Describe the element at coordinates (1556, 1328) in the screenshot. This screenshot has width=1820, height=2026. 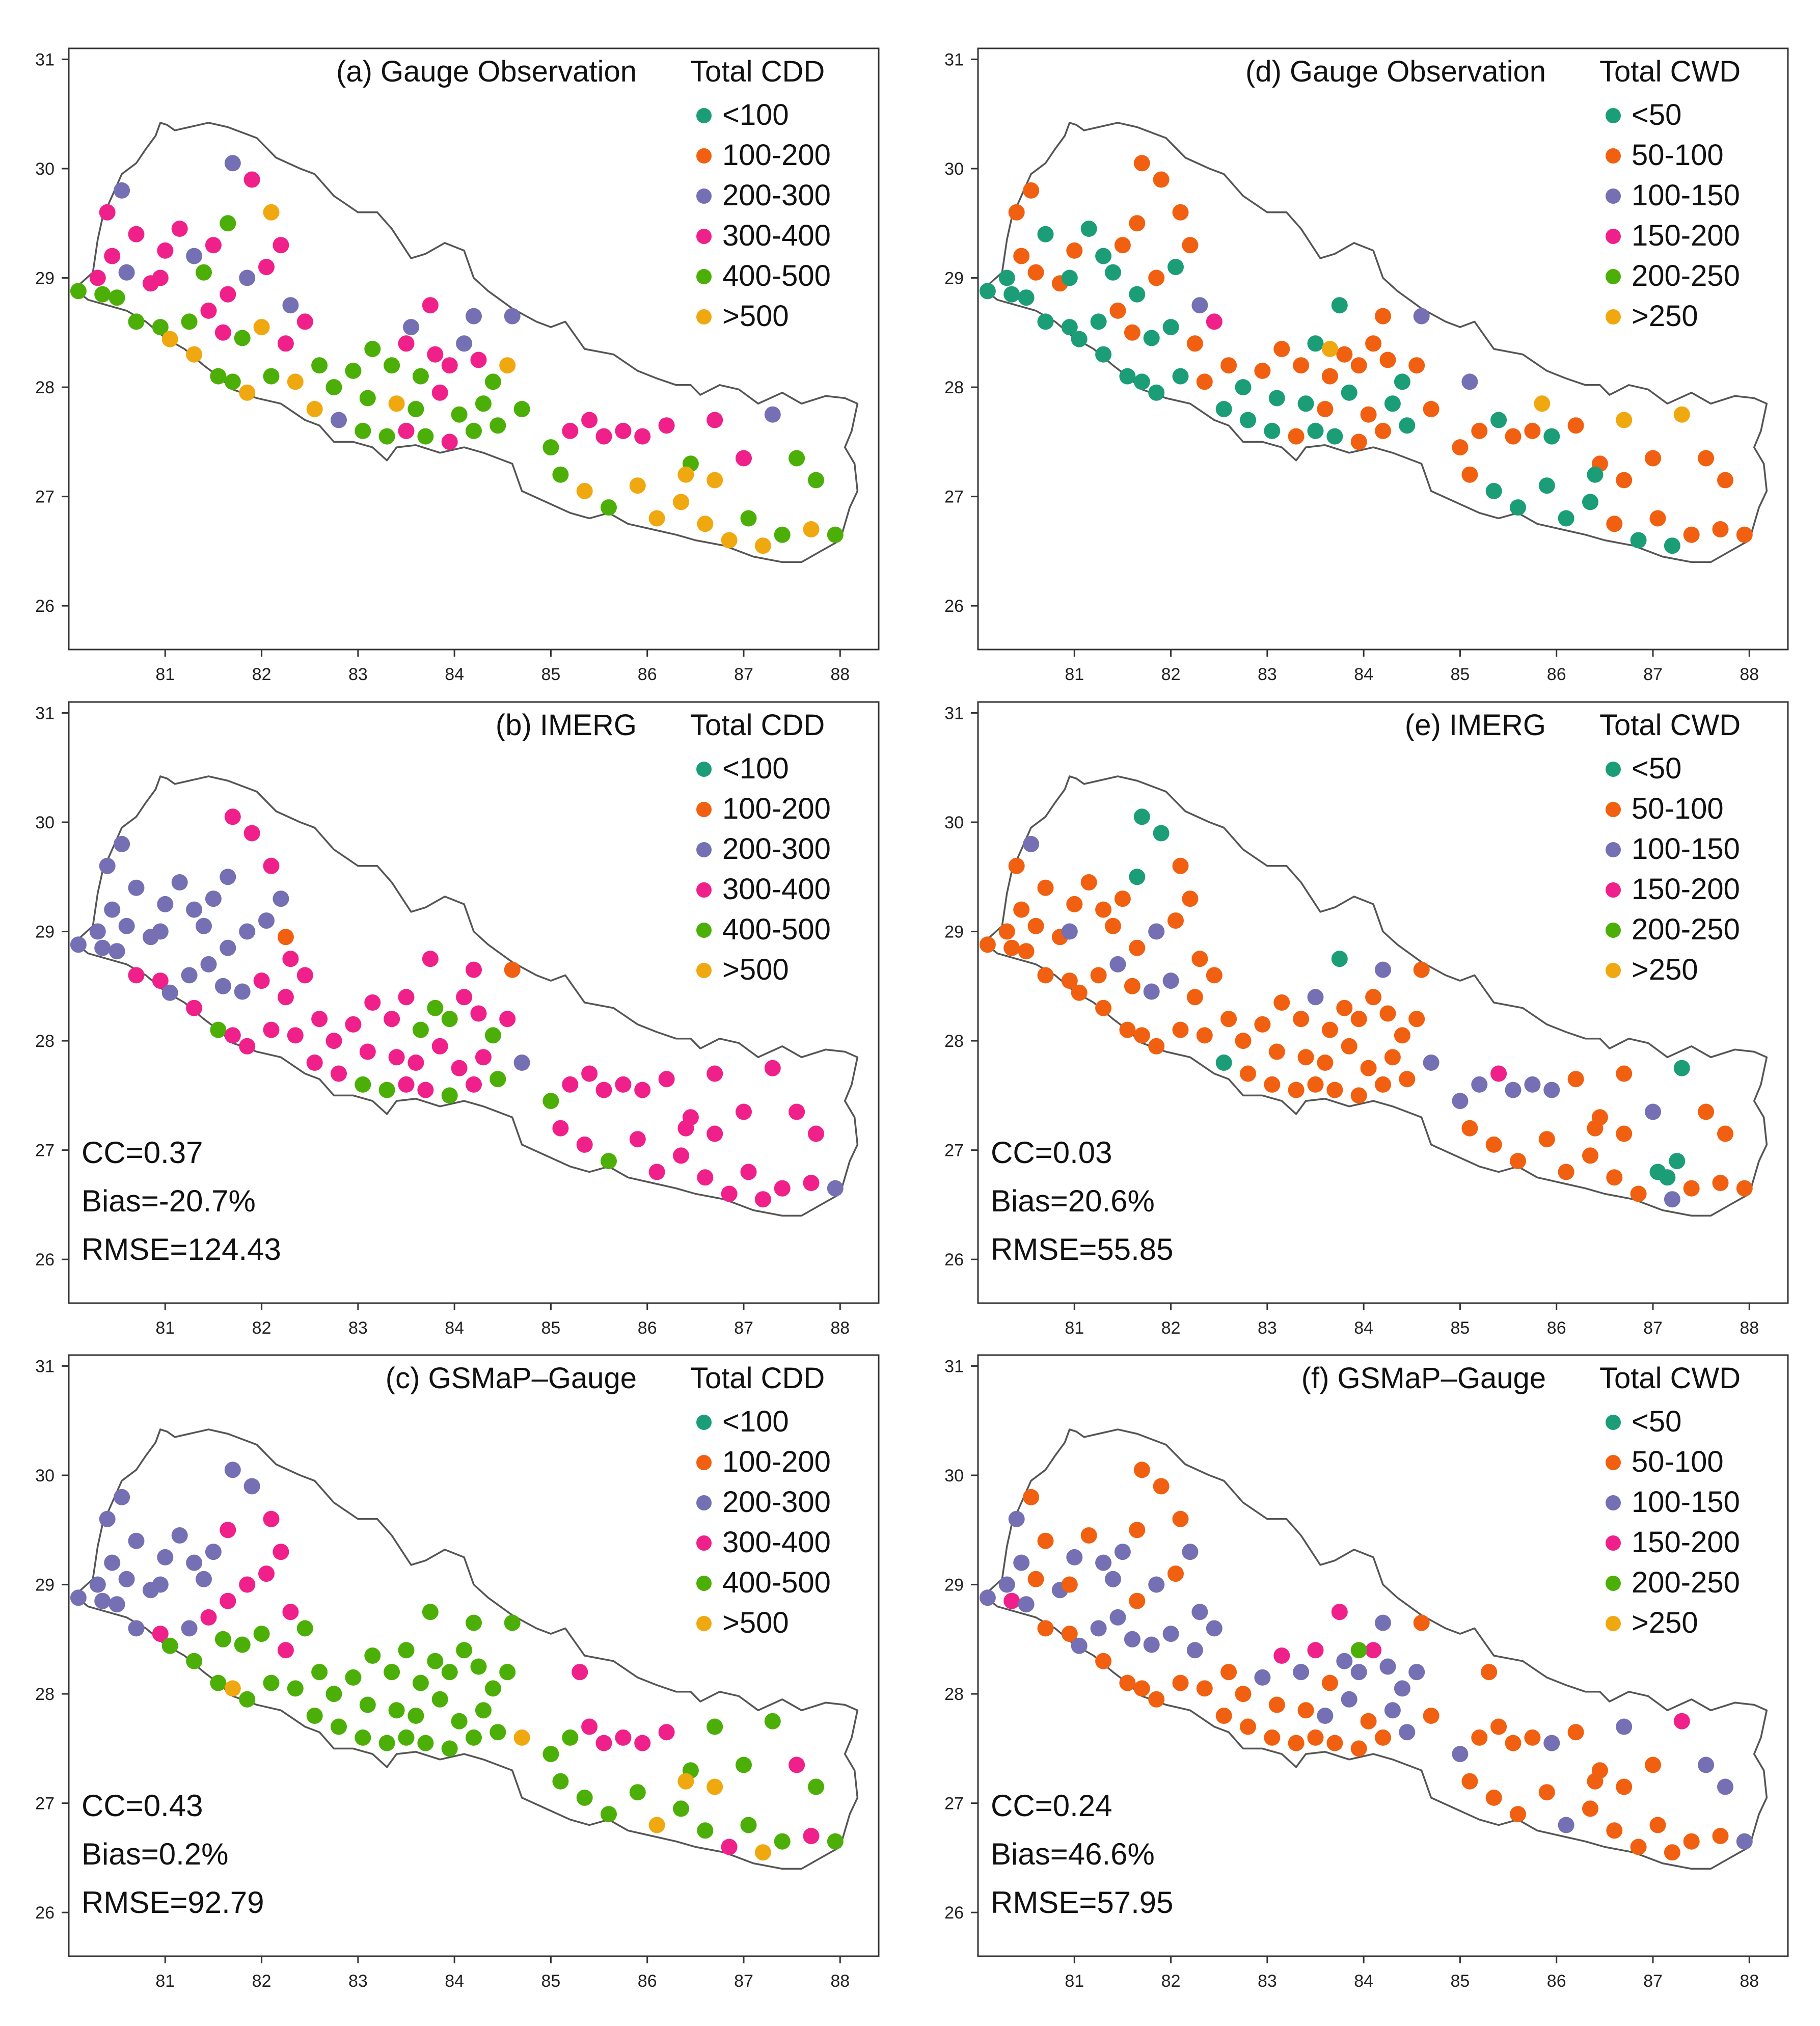
I see `x-tick-label: 86` at that location.